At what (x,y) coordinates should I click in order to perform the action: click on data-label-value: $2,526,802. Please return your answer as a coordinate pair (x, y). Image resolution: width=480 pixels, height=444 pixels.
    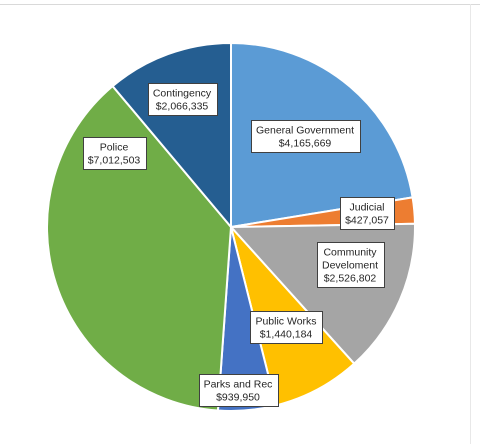
    Looking at the image, I should click on (350, 279).